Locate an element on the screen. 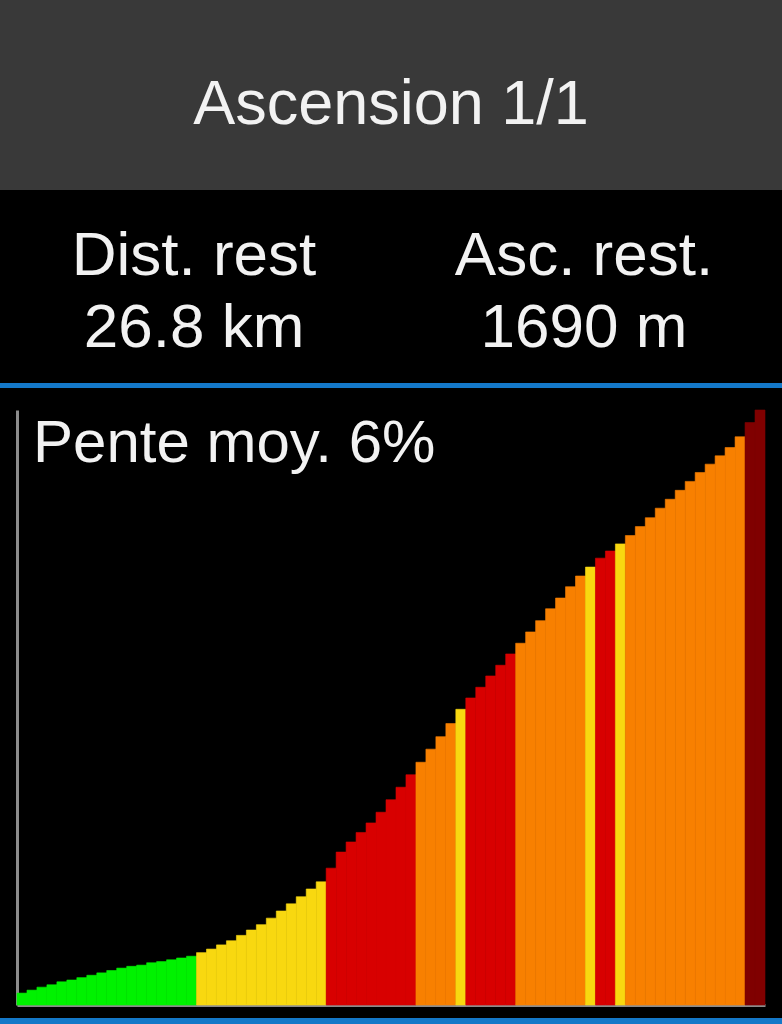 The height and width of the screenshot is (1024, 782). text: Dist. rest is located at coordinates (194, 253).